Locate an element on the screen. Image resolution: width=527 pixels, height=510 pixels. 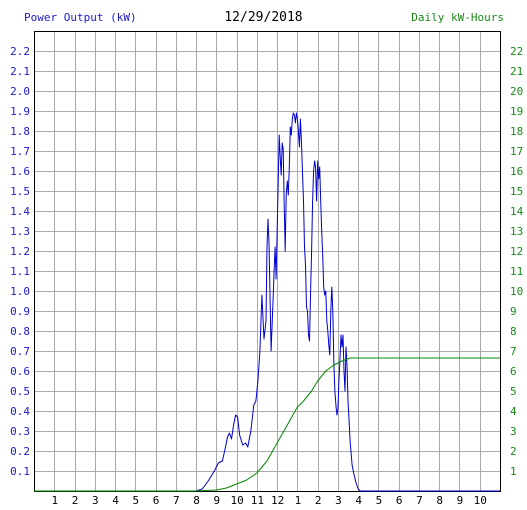
right-tick-label: 10 is located at coordinates (516, 291).